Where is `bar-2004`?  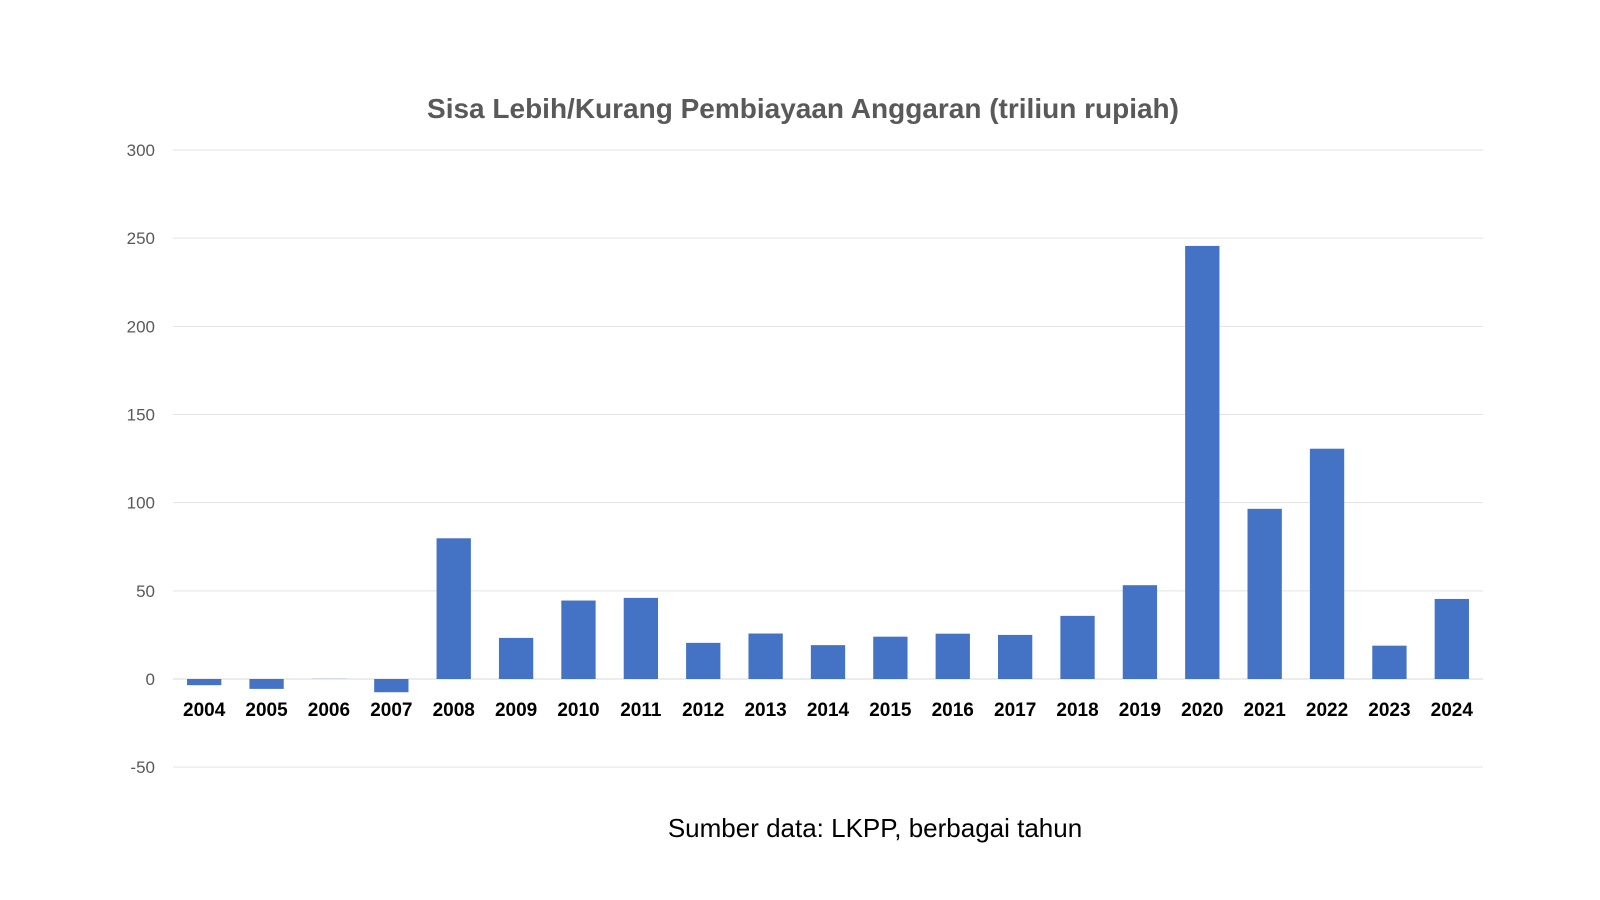 bar-2004 is located at coordinates (204, 682).